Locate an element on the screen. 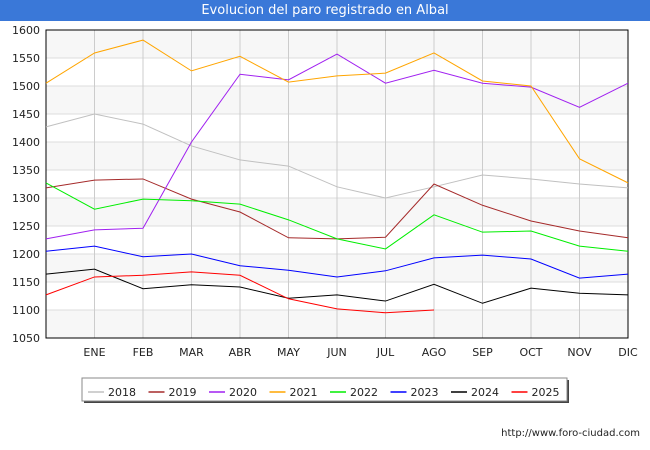 The height and width of the screenshot is (450, 650). legend-label: 2021 is located at coordinates (304, 392).